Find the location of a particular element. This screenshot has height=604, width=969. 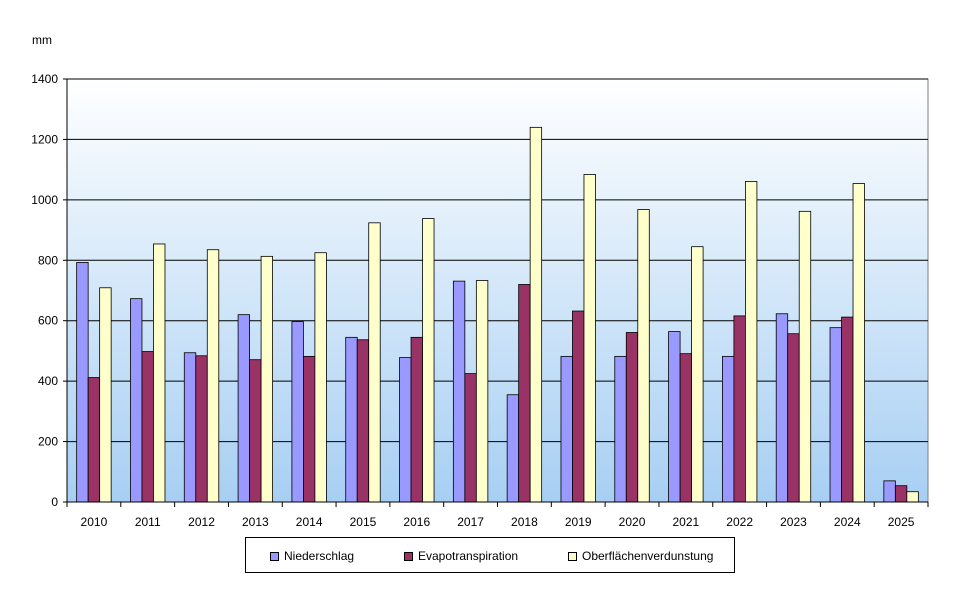

bar-niederschlag-2024 is located at coordinates (835, 415).